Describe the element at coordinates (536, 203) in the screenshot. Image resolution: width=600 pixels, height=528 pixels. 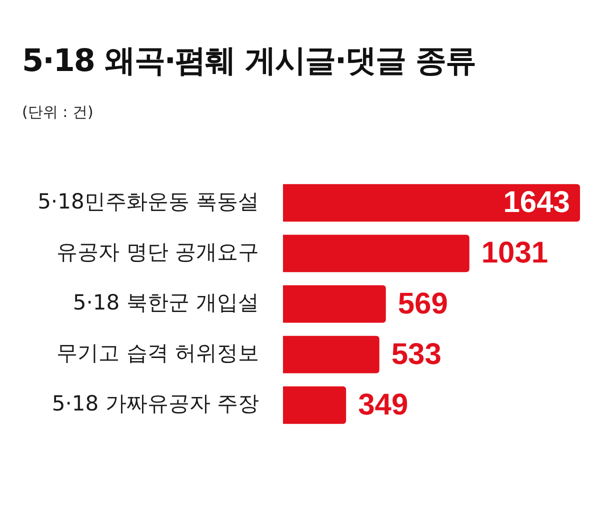
I see `data-label: 1643` at that location.